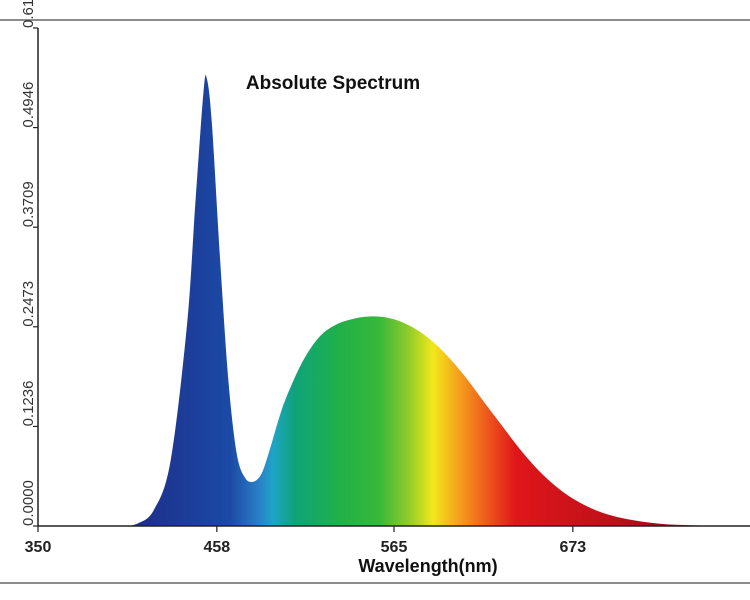 This screenshot has height=600, width=750. What do you see at coordinates (305, 541) in the screenshot?
I see `x-ticks: 350 458 565 673` at bounding box center [305, 541].